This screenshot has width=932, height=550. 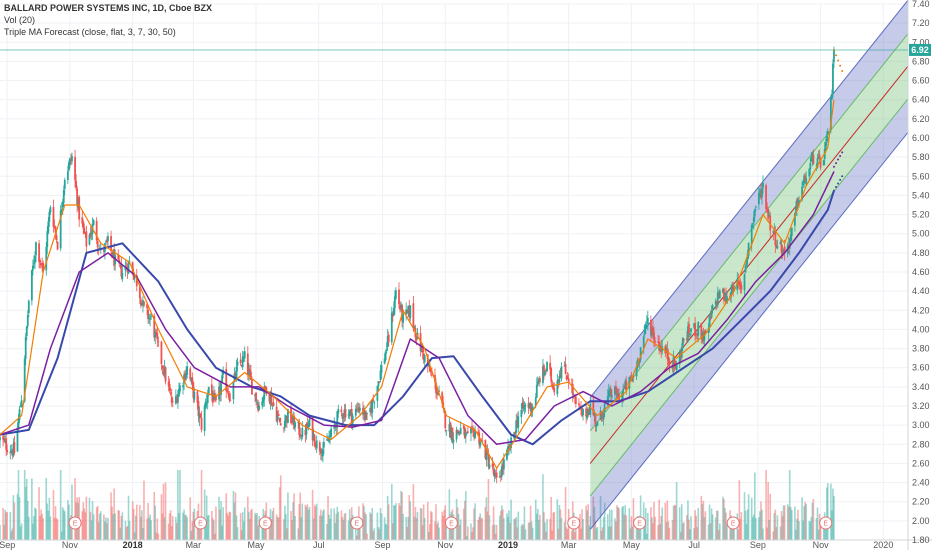 I want to click on forecast-dot-mid, so click(x=833, y=166).